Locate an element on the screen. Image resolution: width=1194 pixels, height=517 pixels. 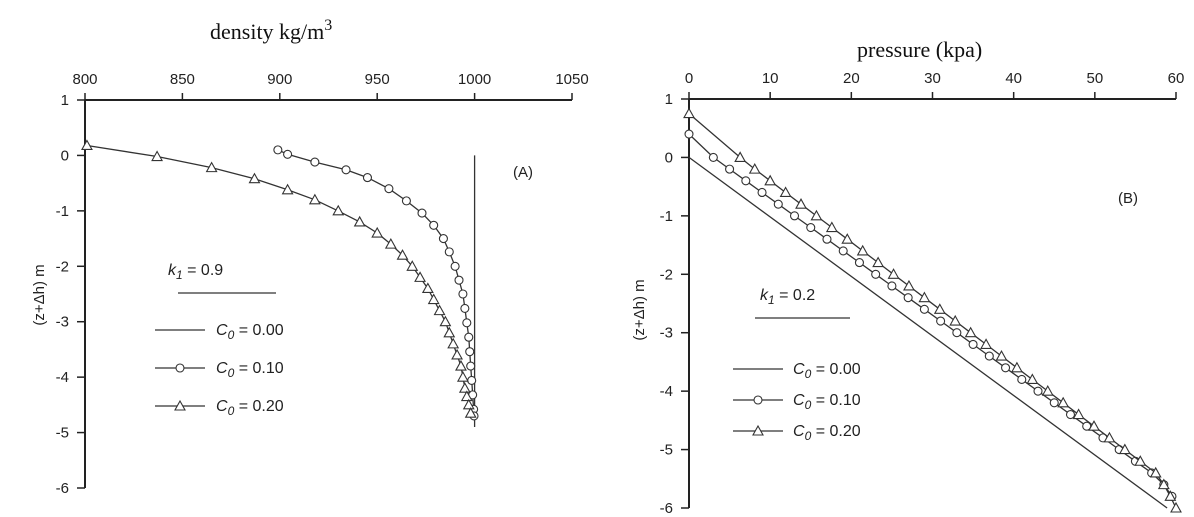
x-tick-label: 1000 is located at coordinates (474, 79).